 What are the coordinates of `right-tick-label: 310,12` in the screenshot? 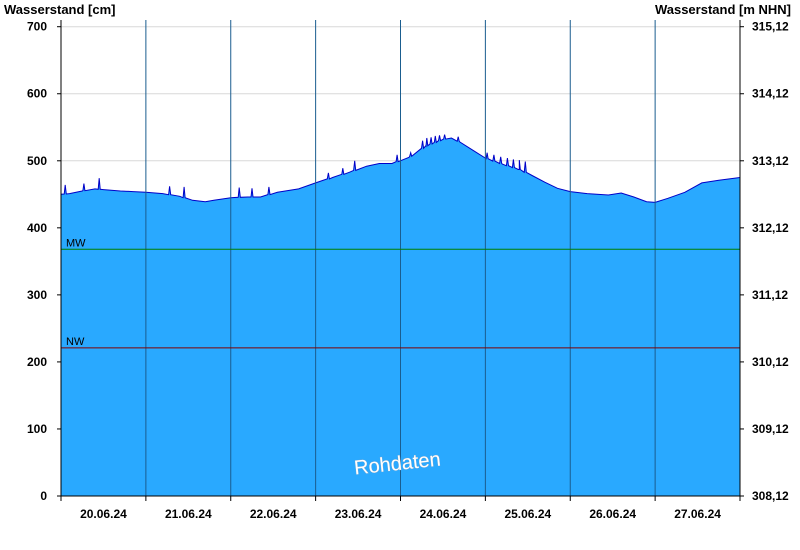 It's located at (770, 362).